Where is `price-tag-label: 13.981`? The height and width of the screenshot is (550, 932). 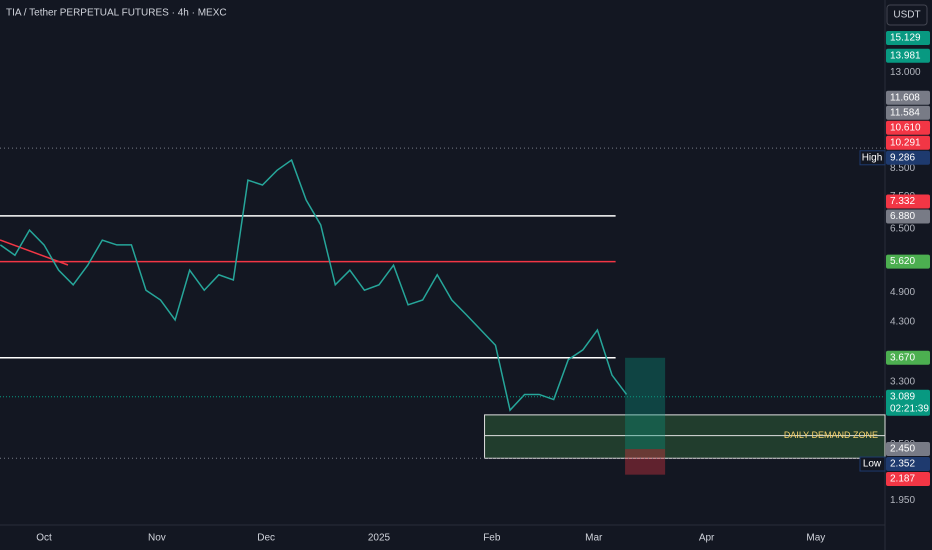
price-tag-label: 13.981 is located at coordinates (905, 55).